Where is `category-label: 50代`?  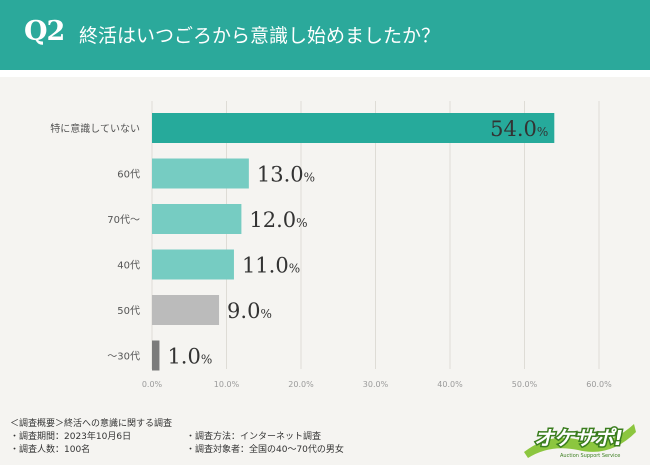
category-label: 50代 is located at coordinates (128, 311).